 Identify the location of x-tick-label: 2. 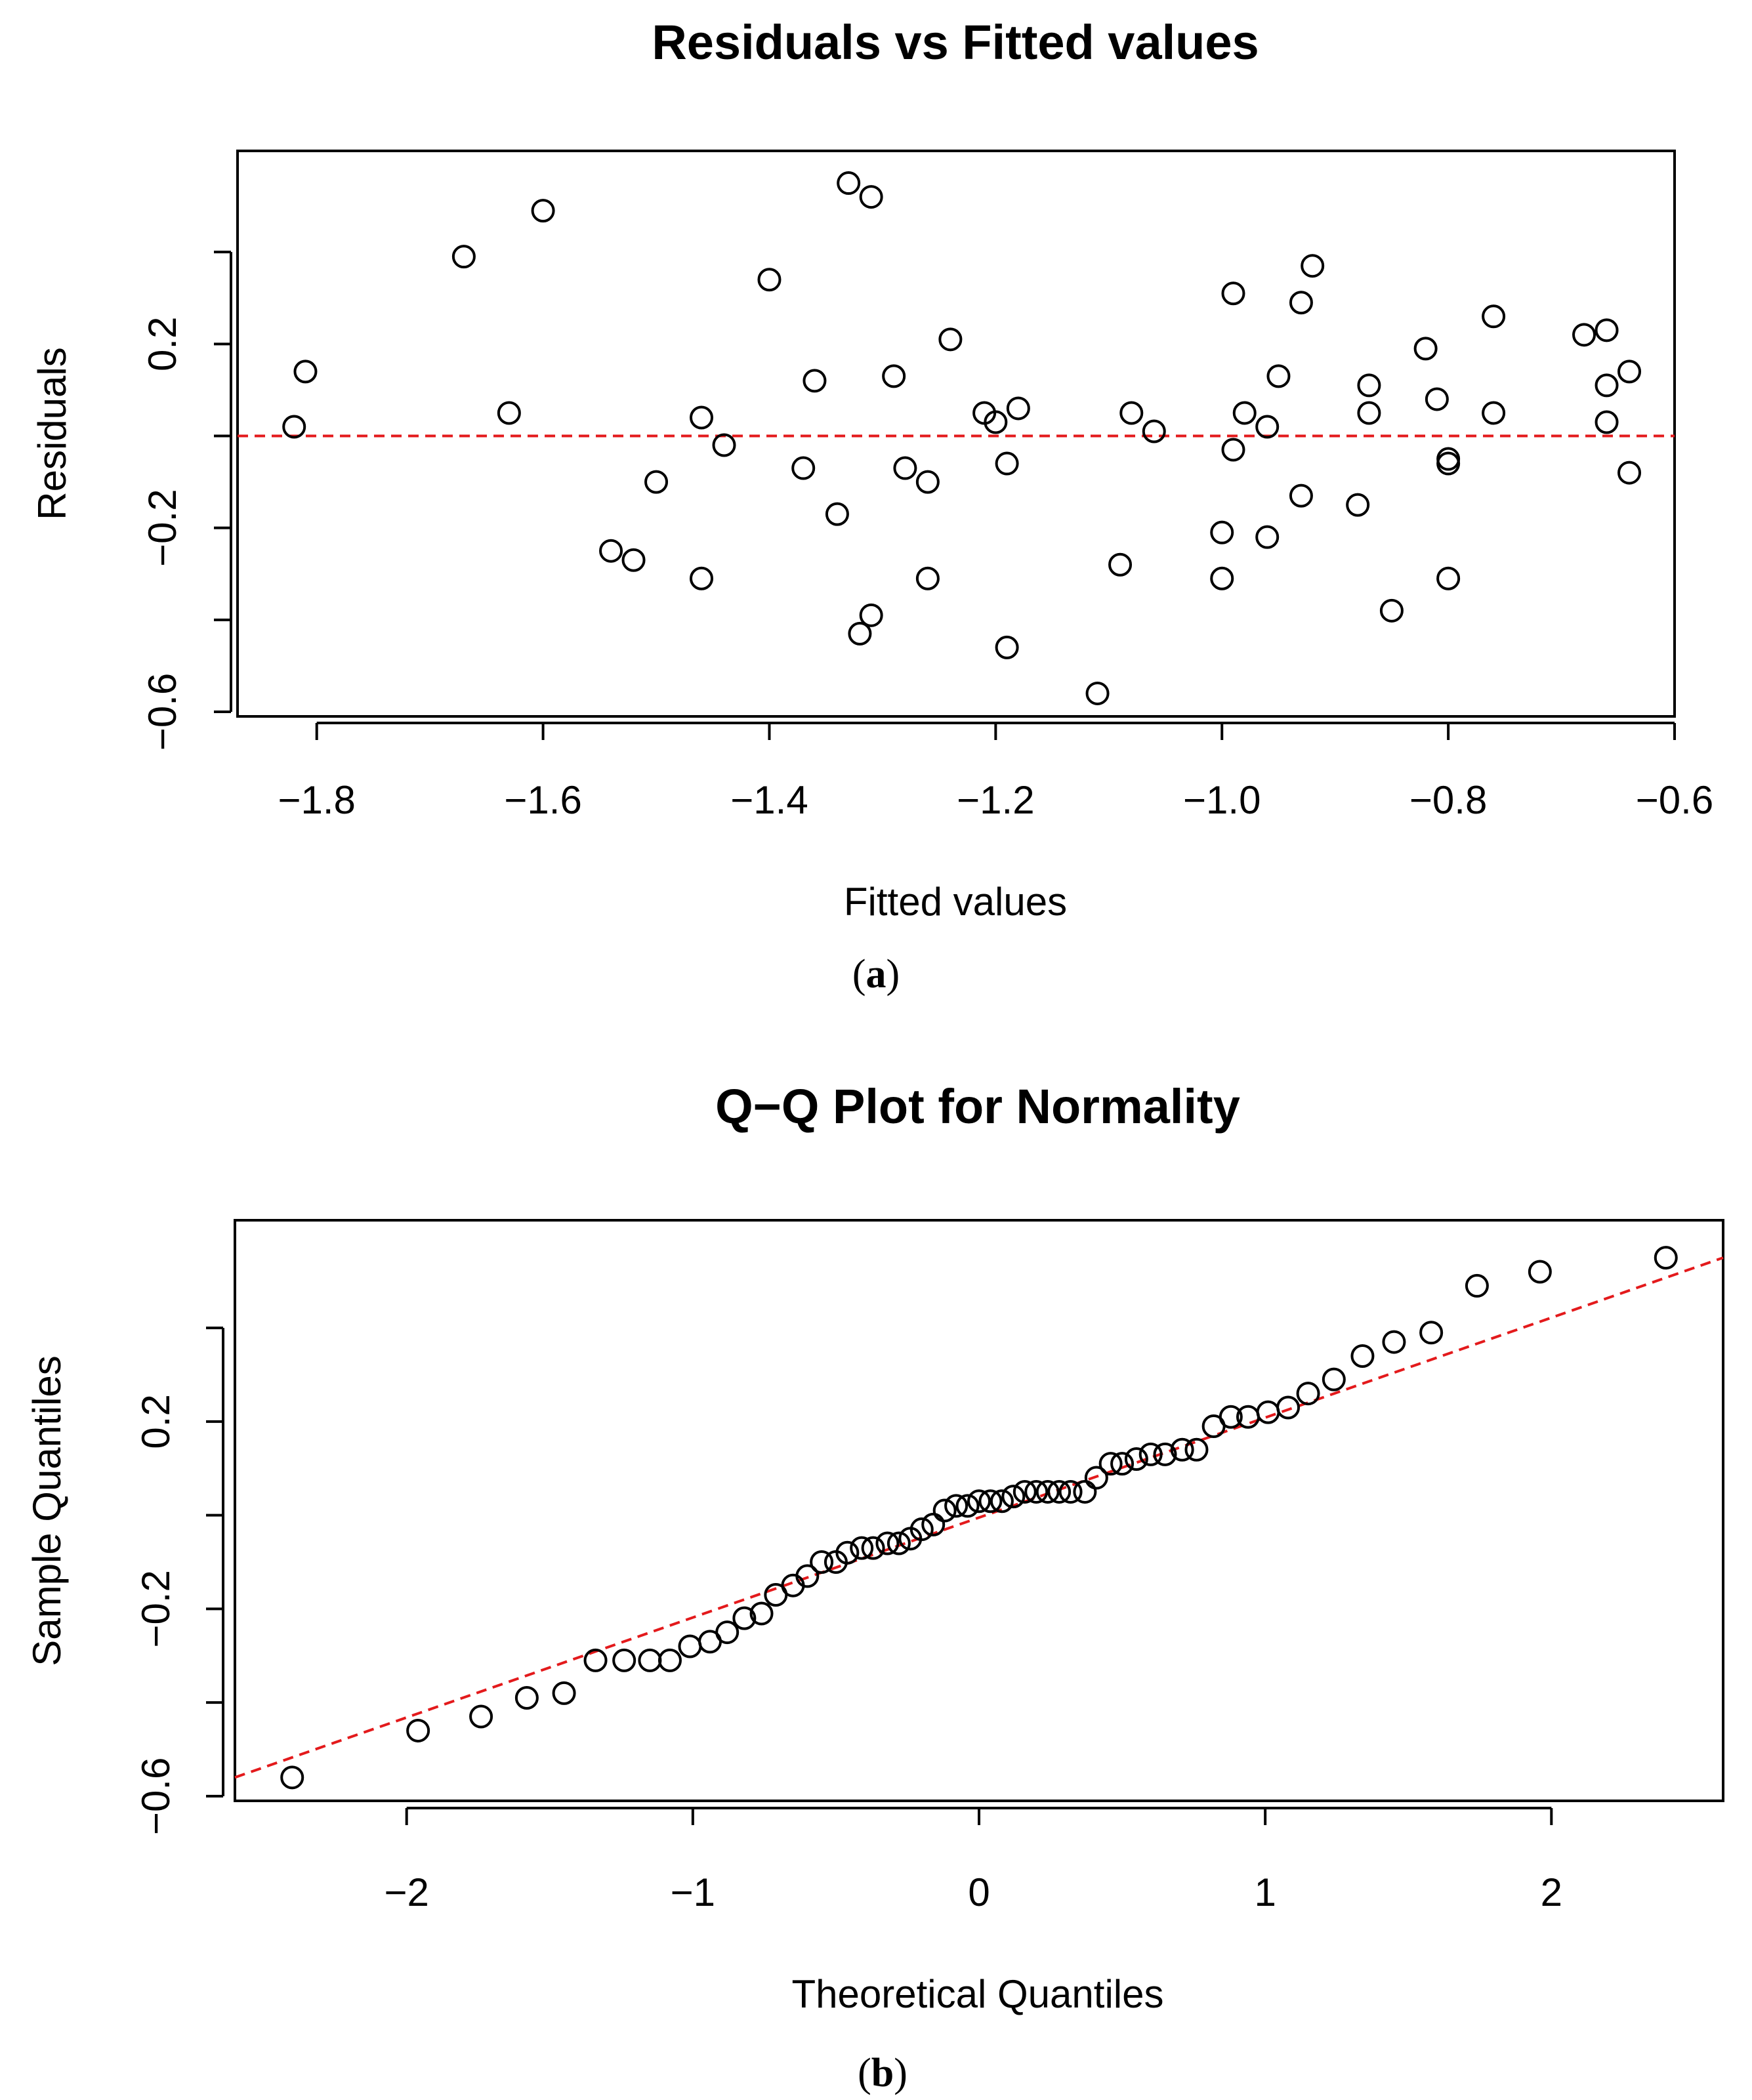
(1551, 1892).